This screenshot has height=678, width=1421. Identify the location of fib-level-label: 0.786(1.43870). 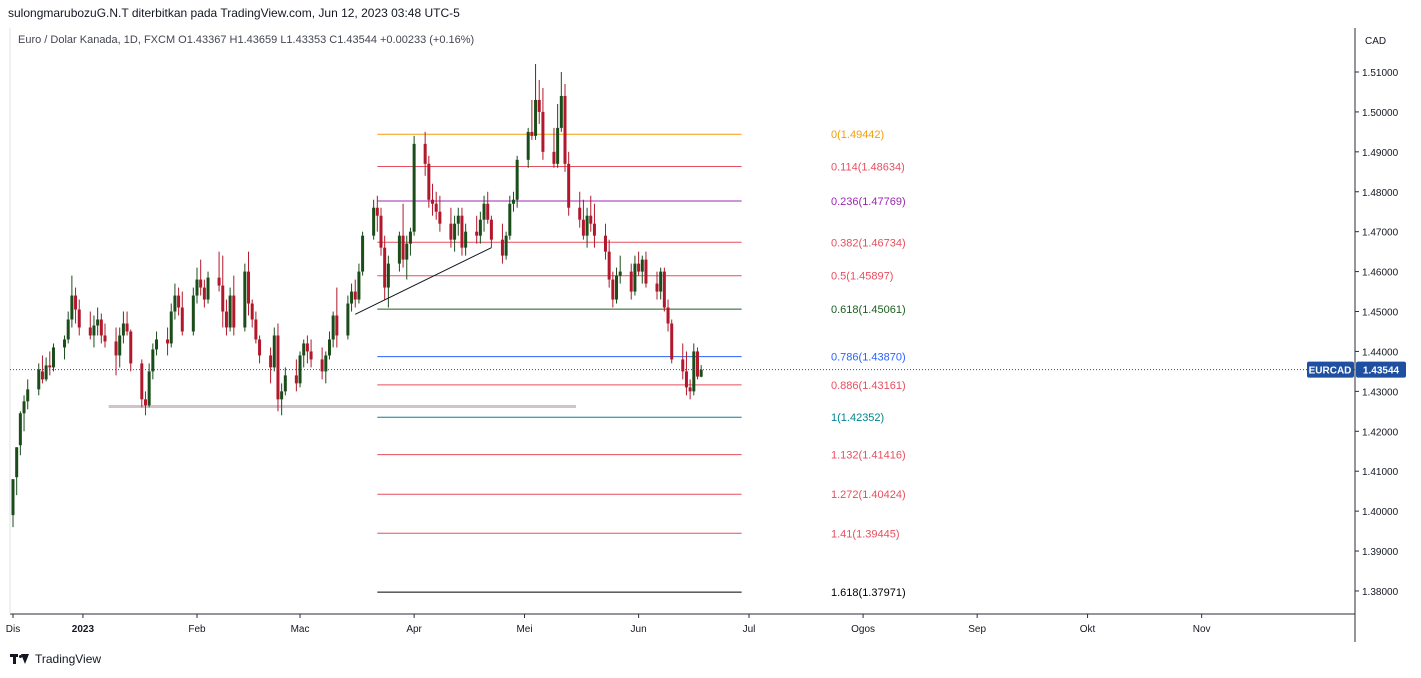
(868, 358).